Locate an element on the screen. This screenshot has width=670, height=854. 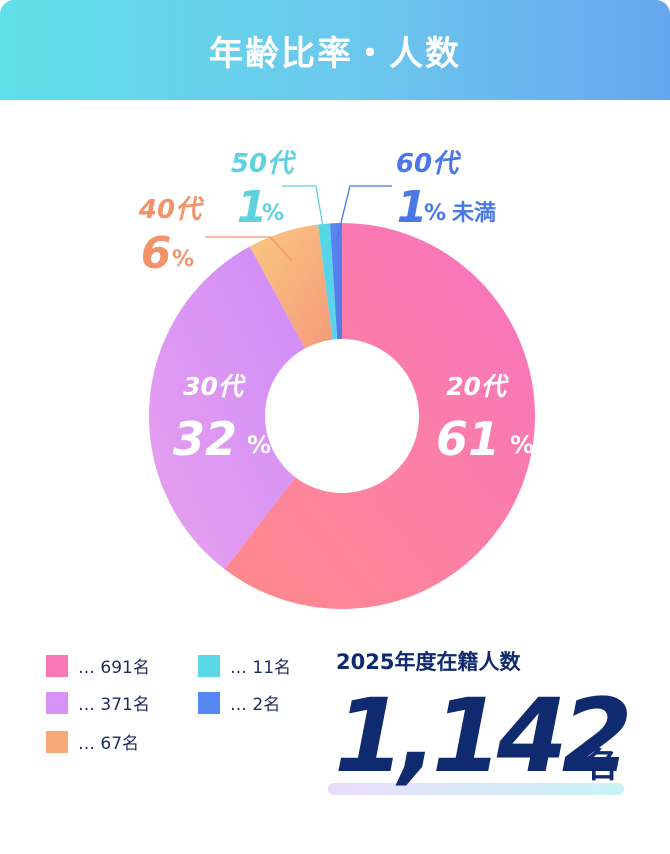
legend-item-30s: … 371名 is located at coordinates (98, 702).